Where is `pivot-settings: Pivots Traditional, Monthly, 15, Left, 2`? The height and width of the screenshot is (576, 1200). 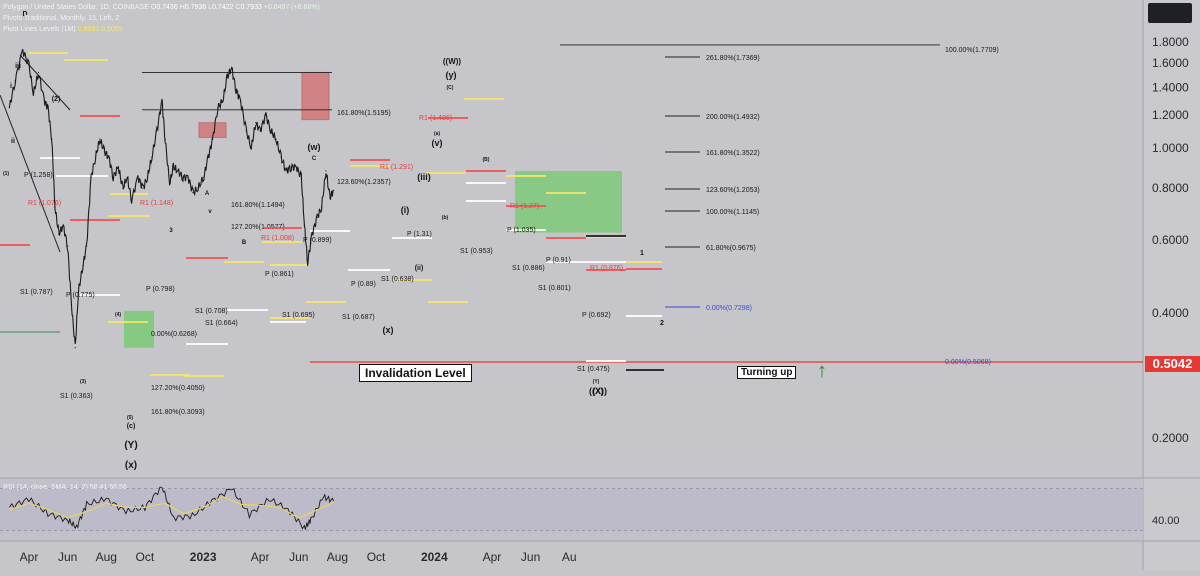
pivot-settings: Pivots Traditional, Monthly, 15, Left, 2 is located at coordinates (61, 18).